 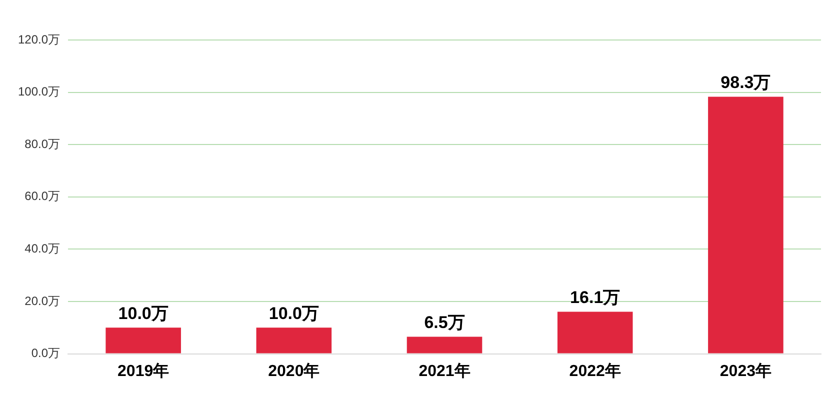 I want to click on y-tick-label: 120.0万, so click(x=39, y=39).